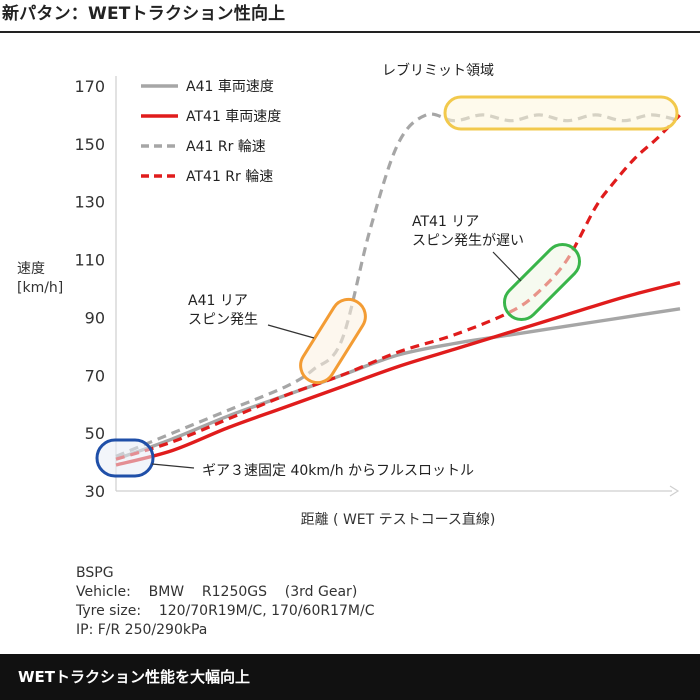 This screenshot has height=700, width=700. What do you see at coordinates (89, 86) in the screenshot?
I see `y-tick-label: 170` at bounding box center [89, 86].